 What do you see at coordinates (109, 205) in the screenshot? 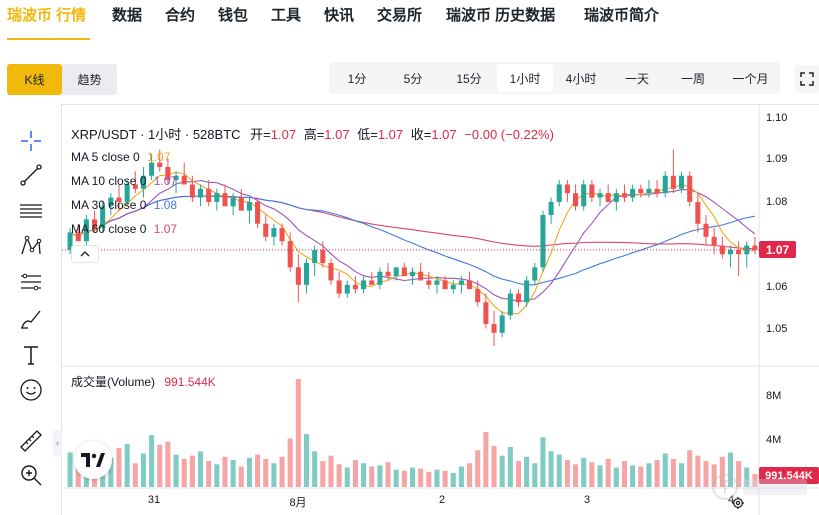
I see `ma30-label: MA 30 close 0` at bounding box center [109, 205].